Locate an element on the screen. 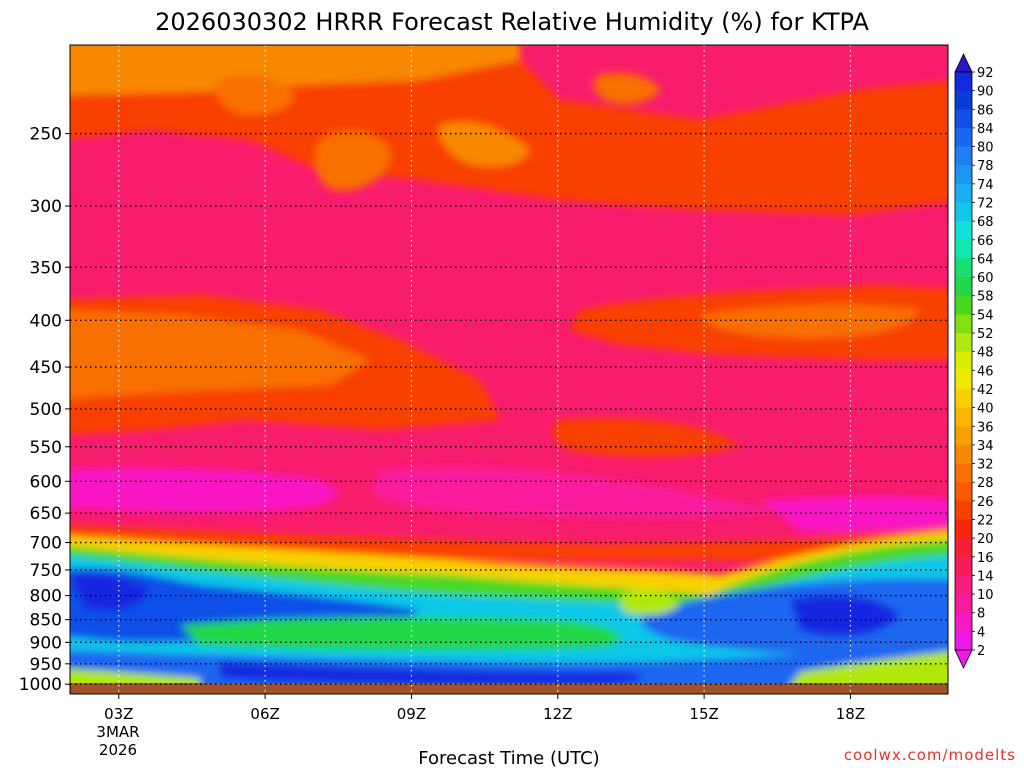 This screenshot has width=1024, height=768. x-axis-label: Forecast Time (UTC) is located at coordinates (508, 758).